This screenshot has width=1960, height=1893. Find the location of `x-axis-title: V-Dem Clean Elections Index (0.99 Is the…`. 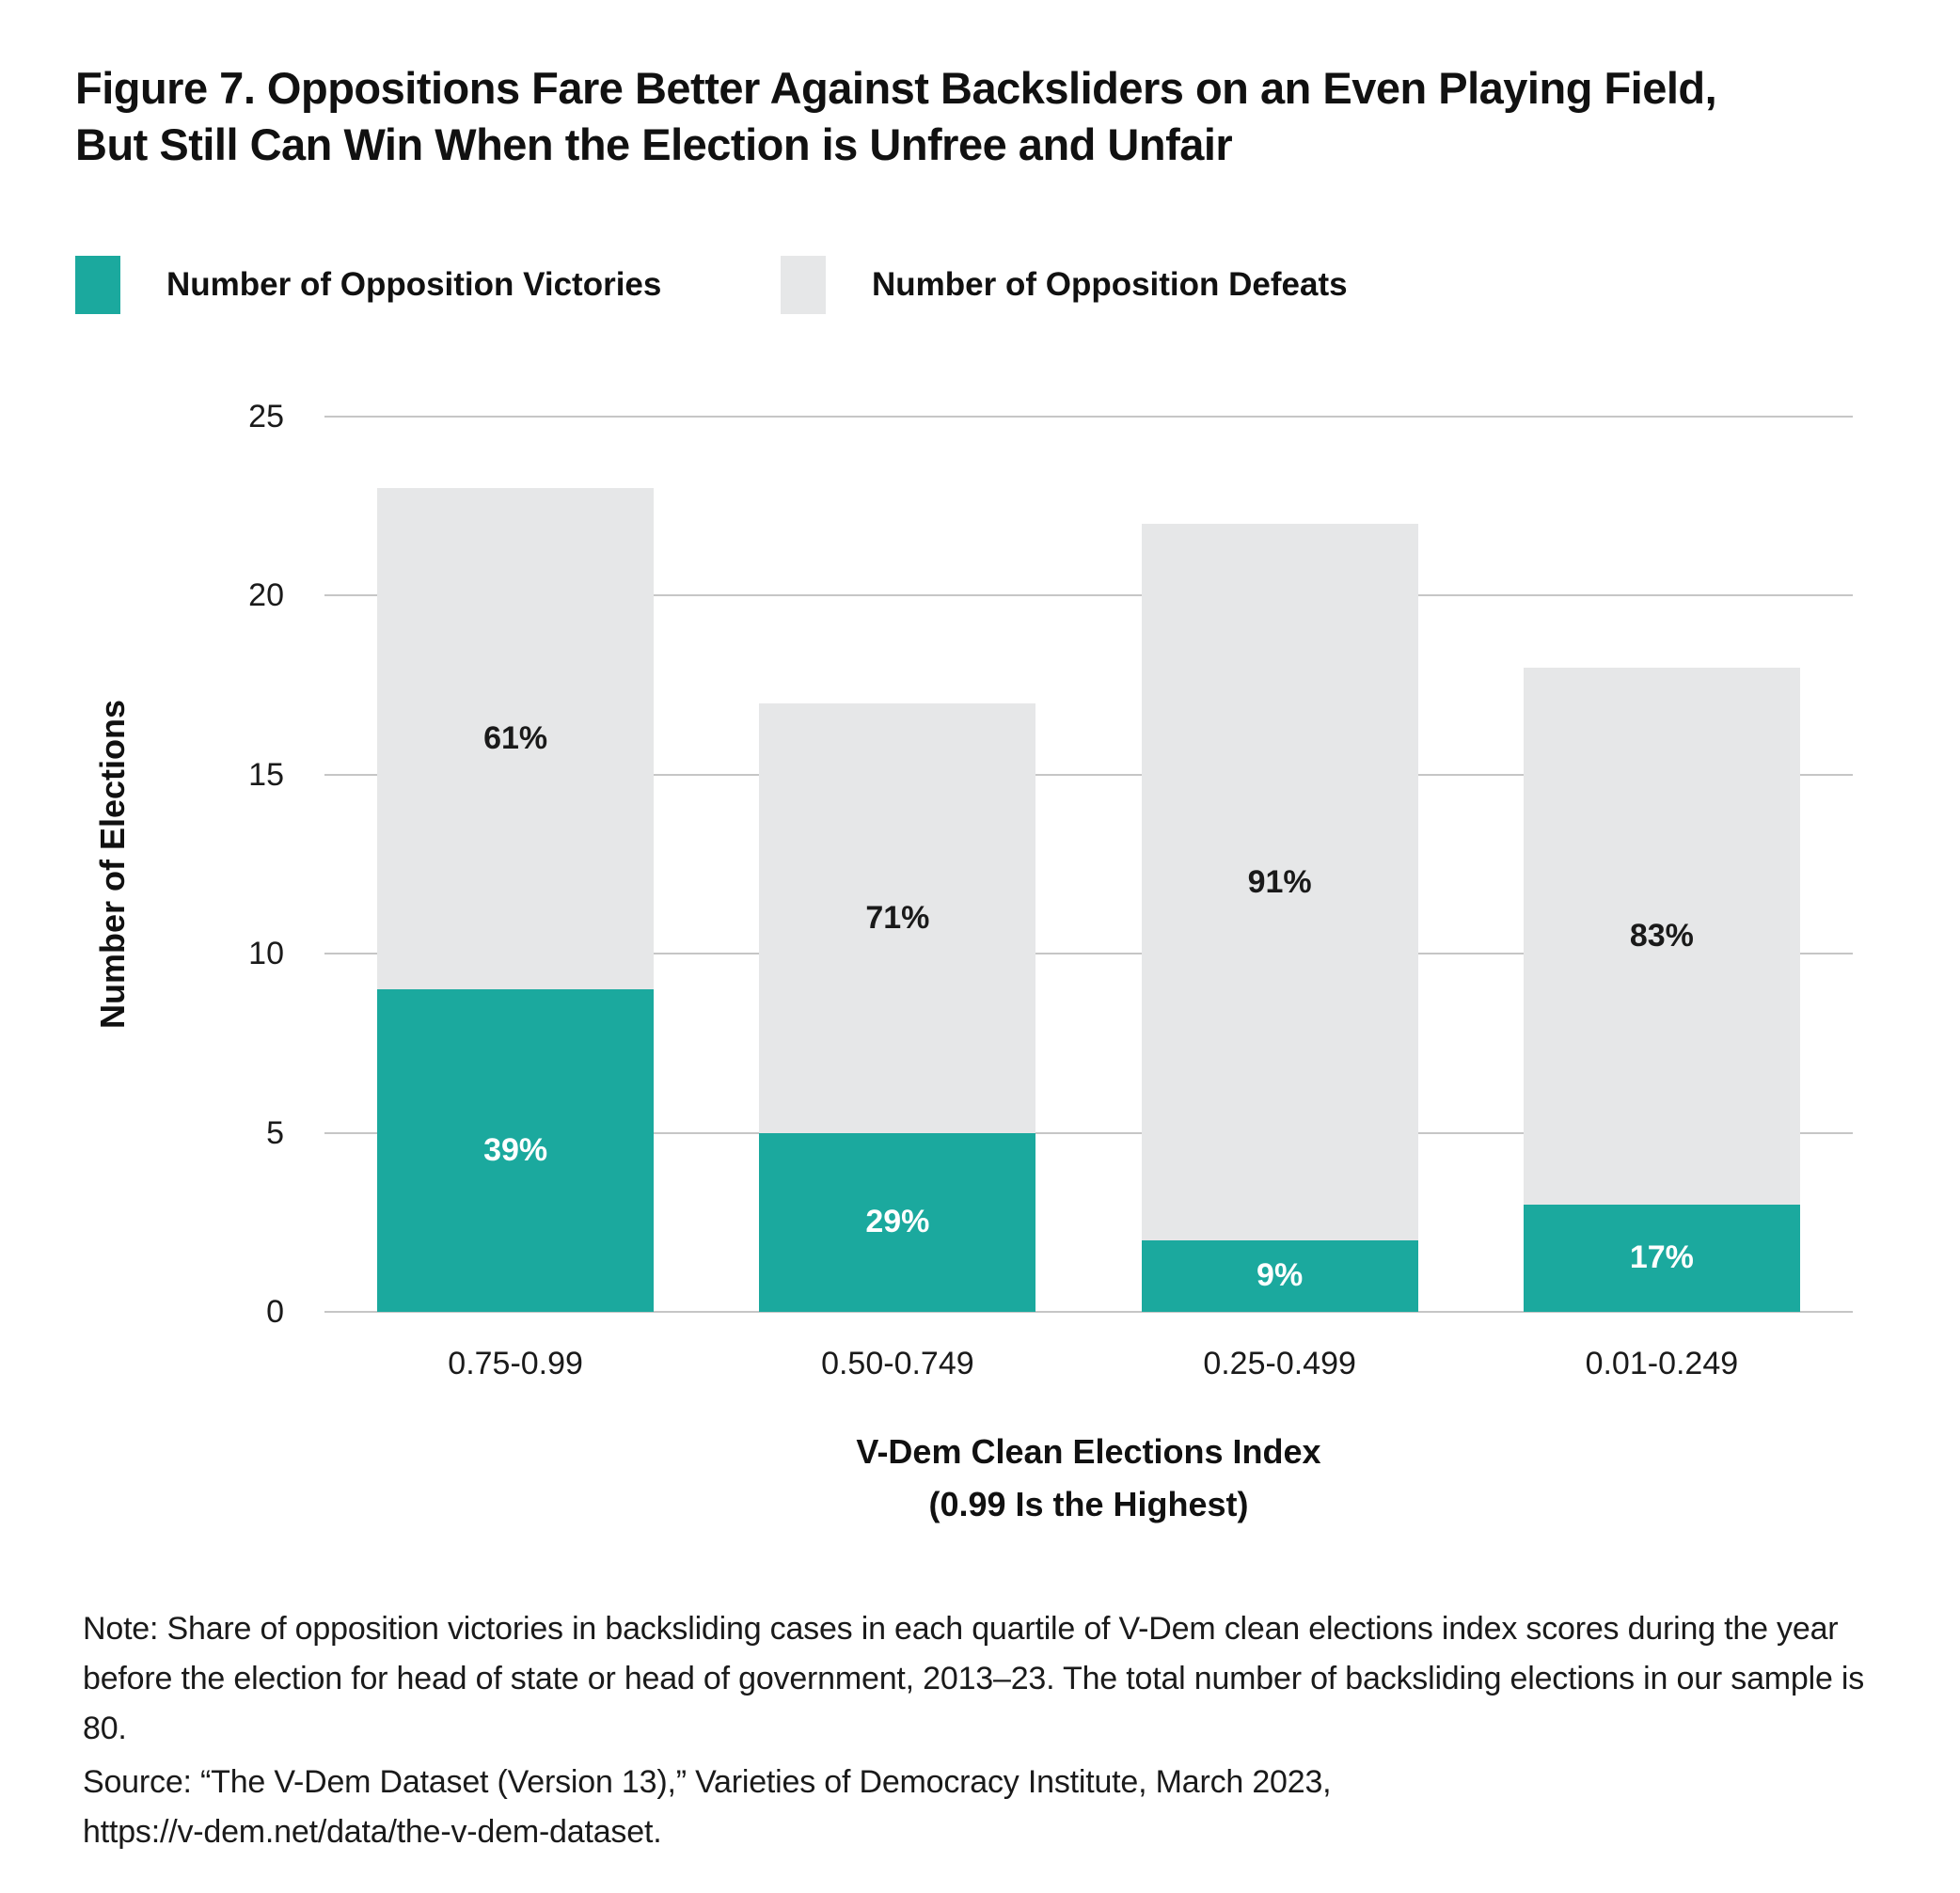

x-axis-title: V-Dem Clean Elections Index (0.99 Is the… is located at coordinates (1089, 1477).